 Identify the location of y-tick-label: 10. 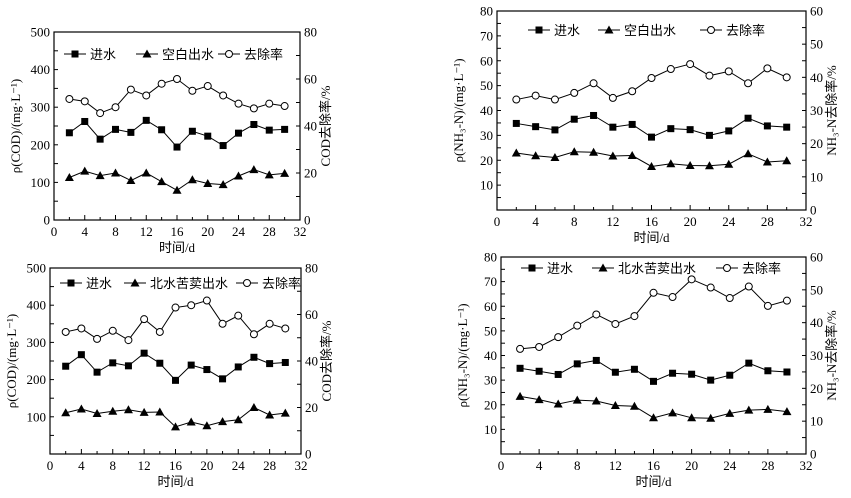
(490, 429).